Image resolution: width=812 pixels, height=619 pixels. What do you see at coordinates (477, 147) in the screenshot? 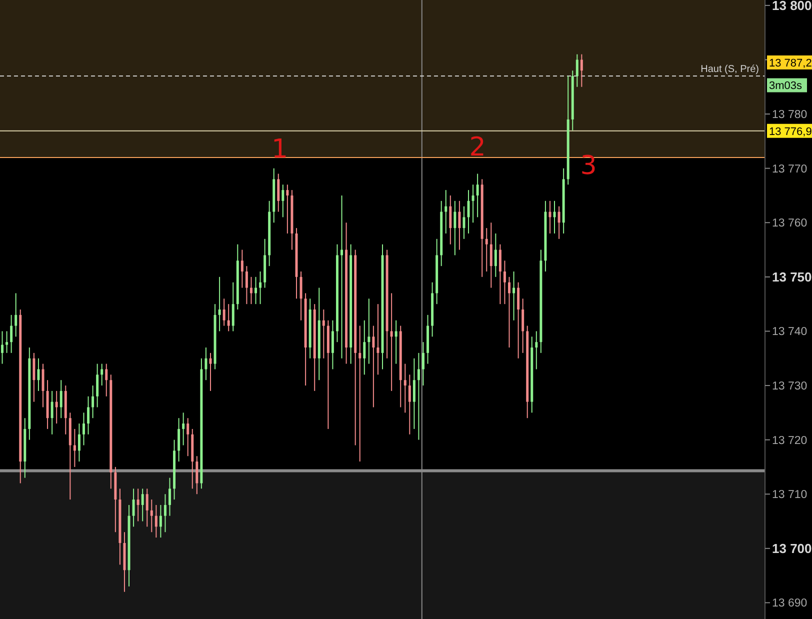
I see `annotation: 2` at bounding box center [477, 147].